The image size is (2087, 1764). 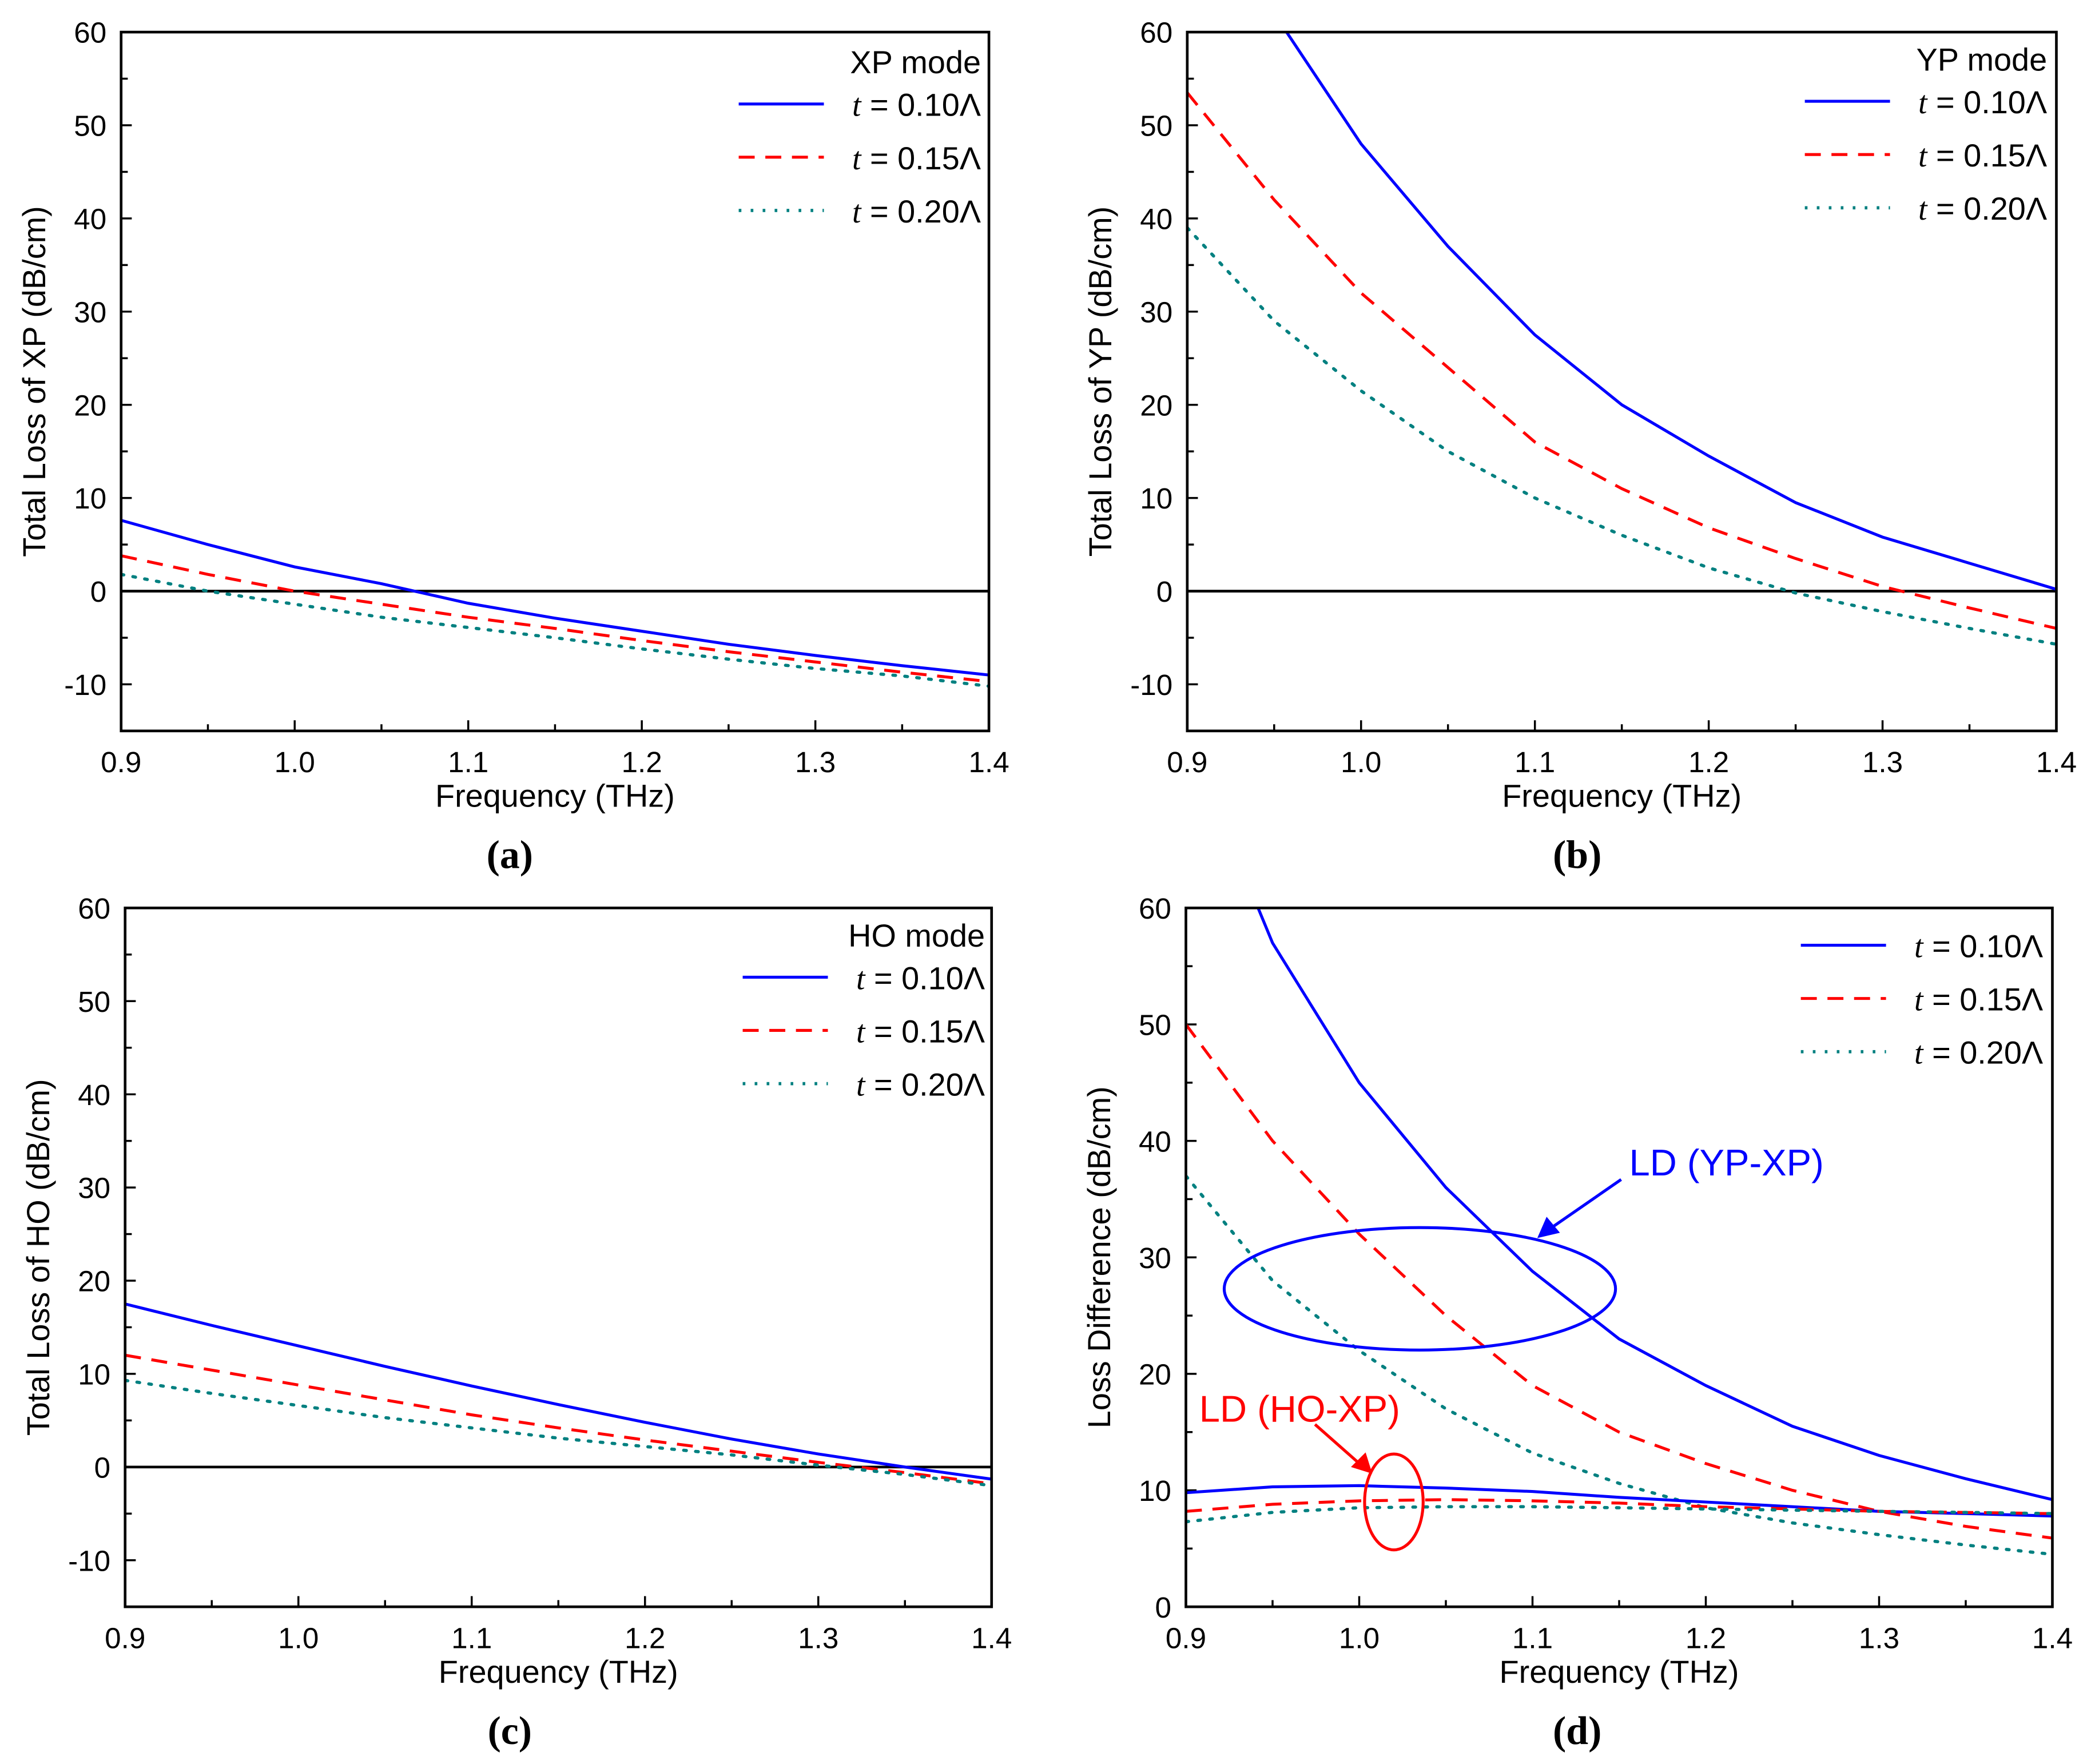 What do you see at coordinates (1299, 1409) in the screenshot?
I see `annotation-label-ho-xp: LD (HO-XP)` at bounding box center [1299, 1409].